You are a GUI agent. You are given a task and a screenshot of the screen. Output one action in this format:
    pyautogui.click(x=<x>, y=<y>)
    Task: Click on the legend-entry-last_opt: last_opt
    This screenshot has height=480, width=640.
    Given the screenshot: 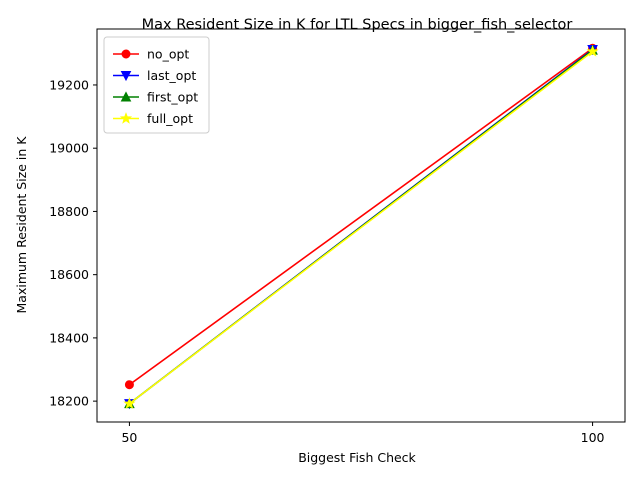 What is the action you would take?
    pyautogui.click(x=154, y=75)
    